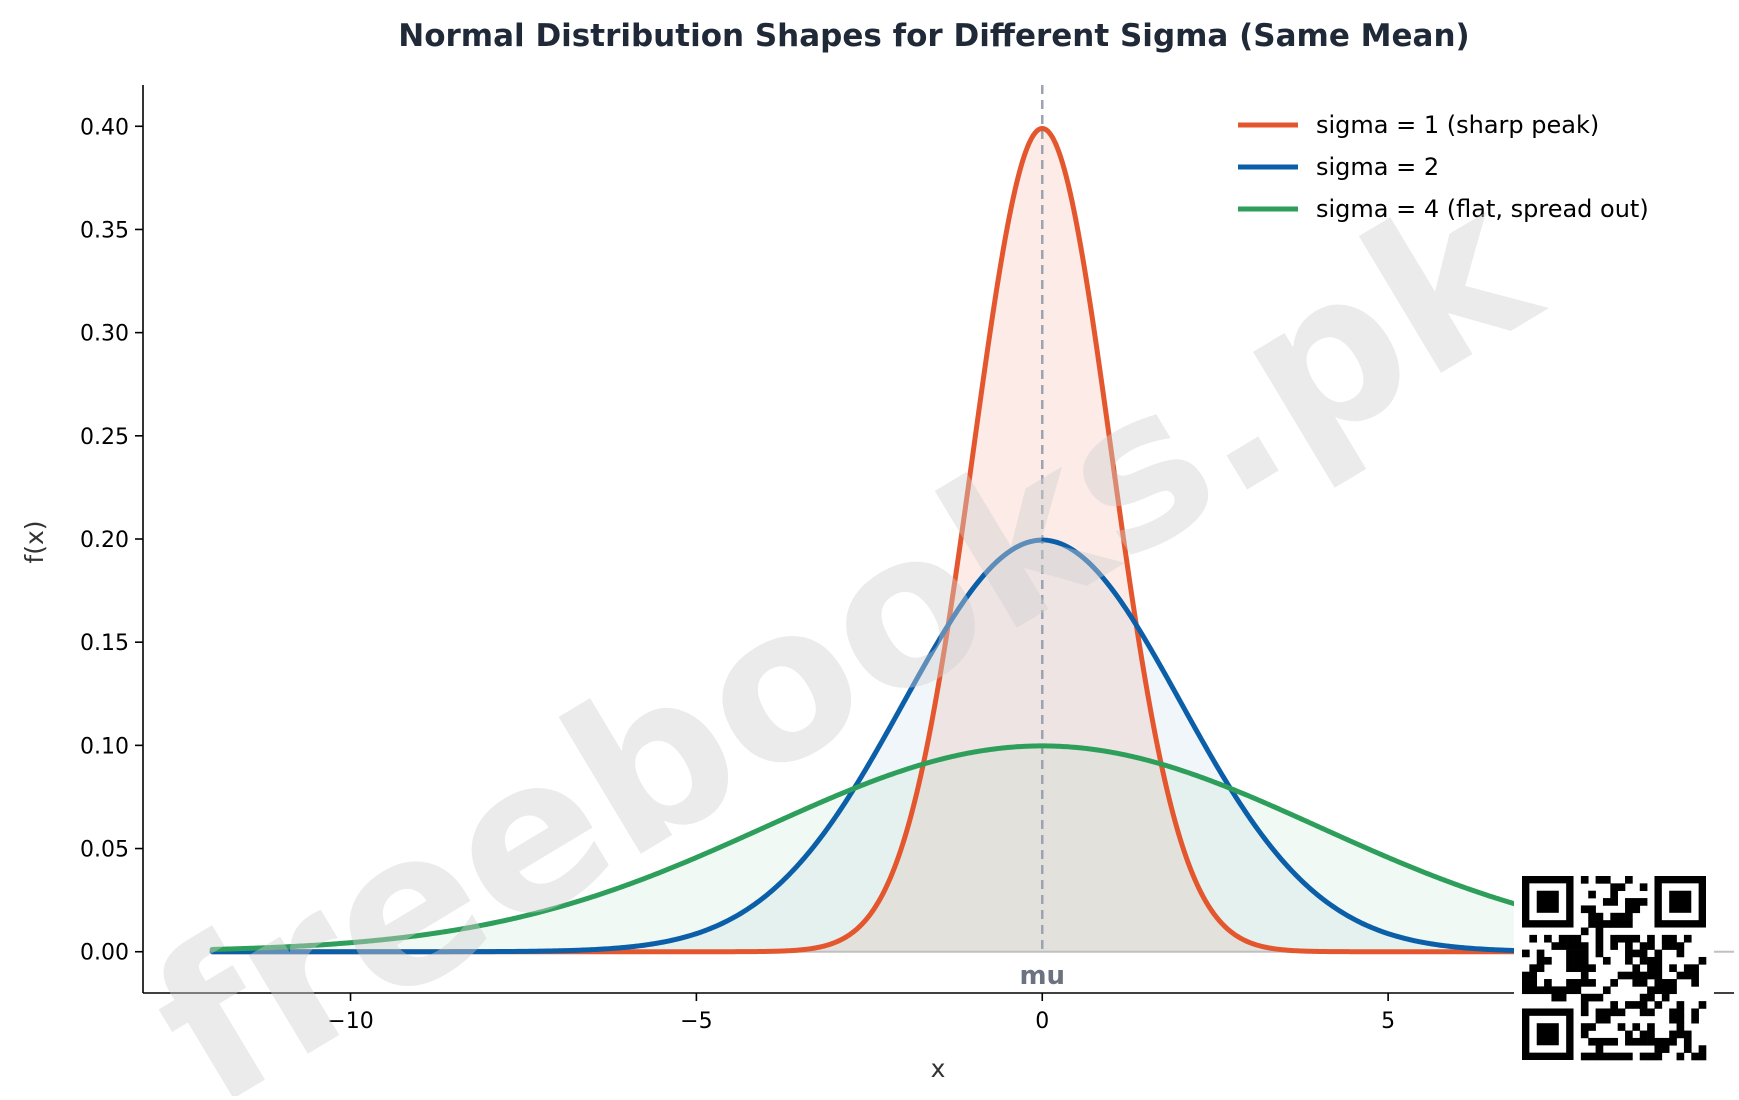 This screenshot has height=1100, width=1739. What do you see at coordinates (1388, 1021) in the screenshot?
I see `x-tick-label: 5` at bounding box center [1388, 1021].